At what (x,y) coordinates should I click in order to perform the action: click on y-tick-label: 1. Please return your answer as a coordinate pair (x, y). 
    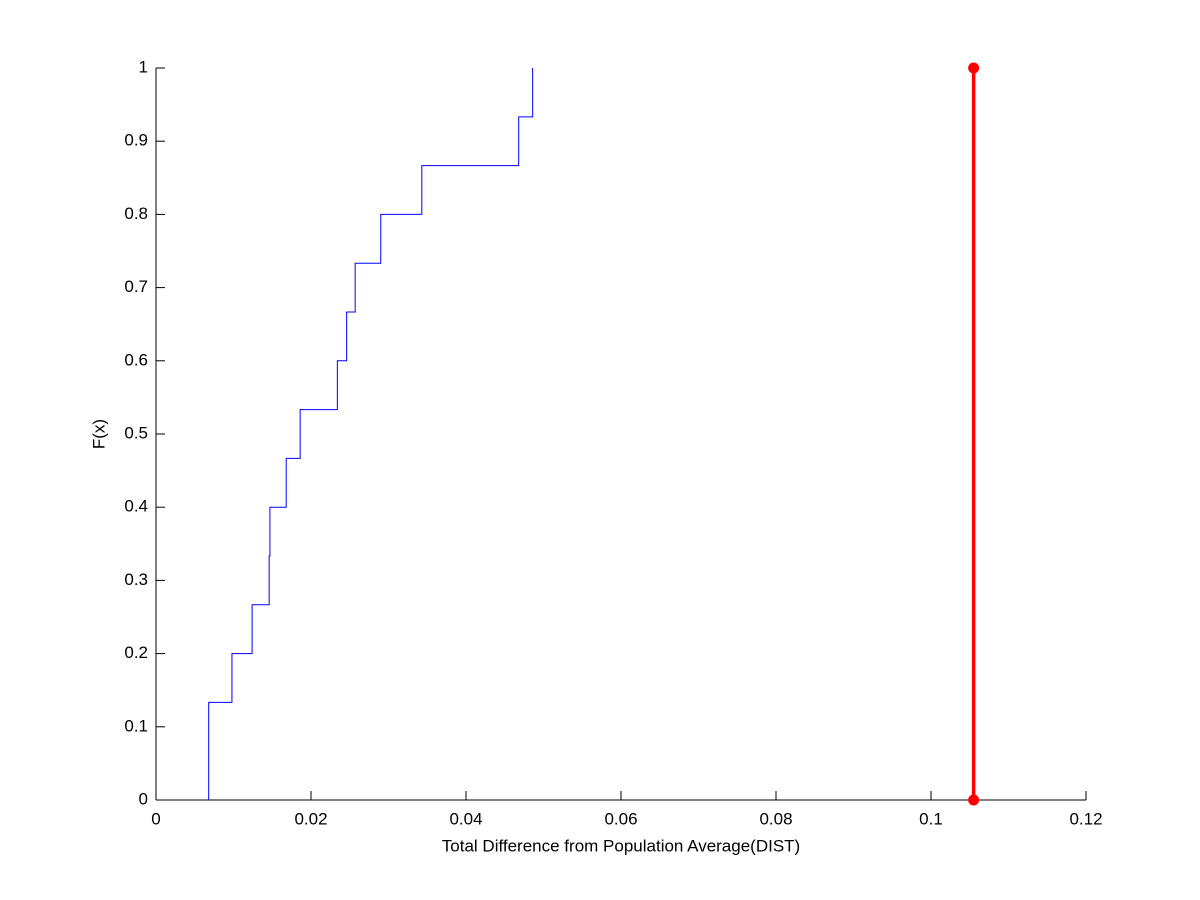
    Looking at the image, I should click on (143, 66).